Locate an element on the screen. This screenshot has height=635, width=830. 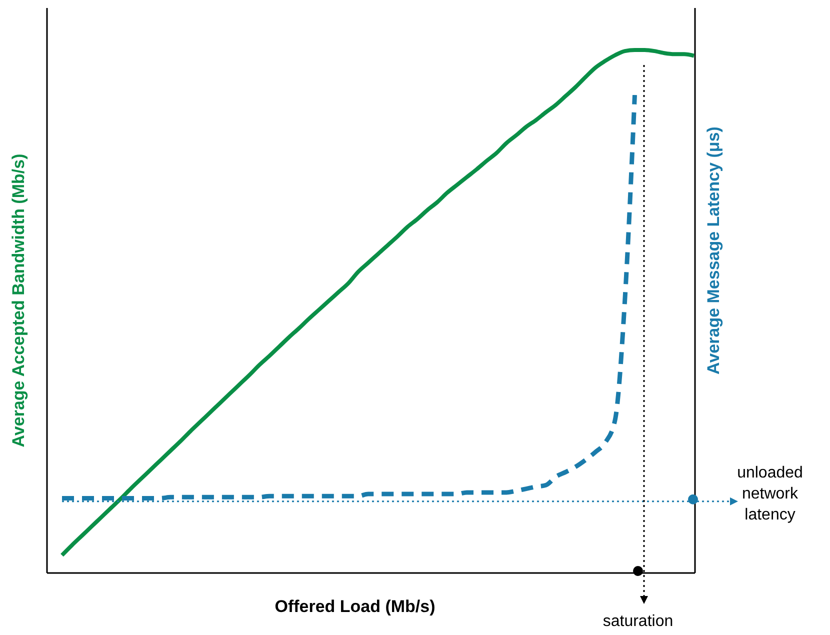
y-axis-title: Average Accepted Bandwidth (Mb/s) is located at coordinates (18, 301).